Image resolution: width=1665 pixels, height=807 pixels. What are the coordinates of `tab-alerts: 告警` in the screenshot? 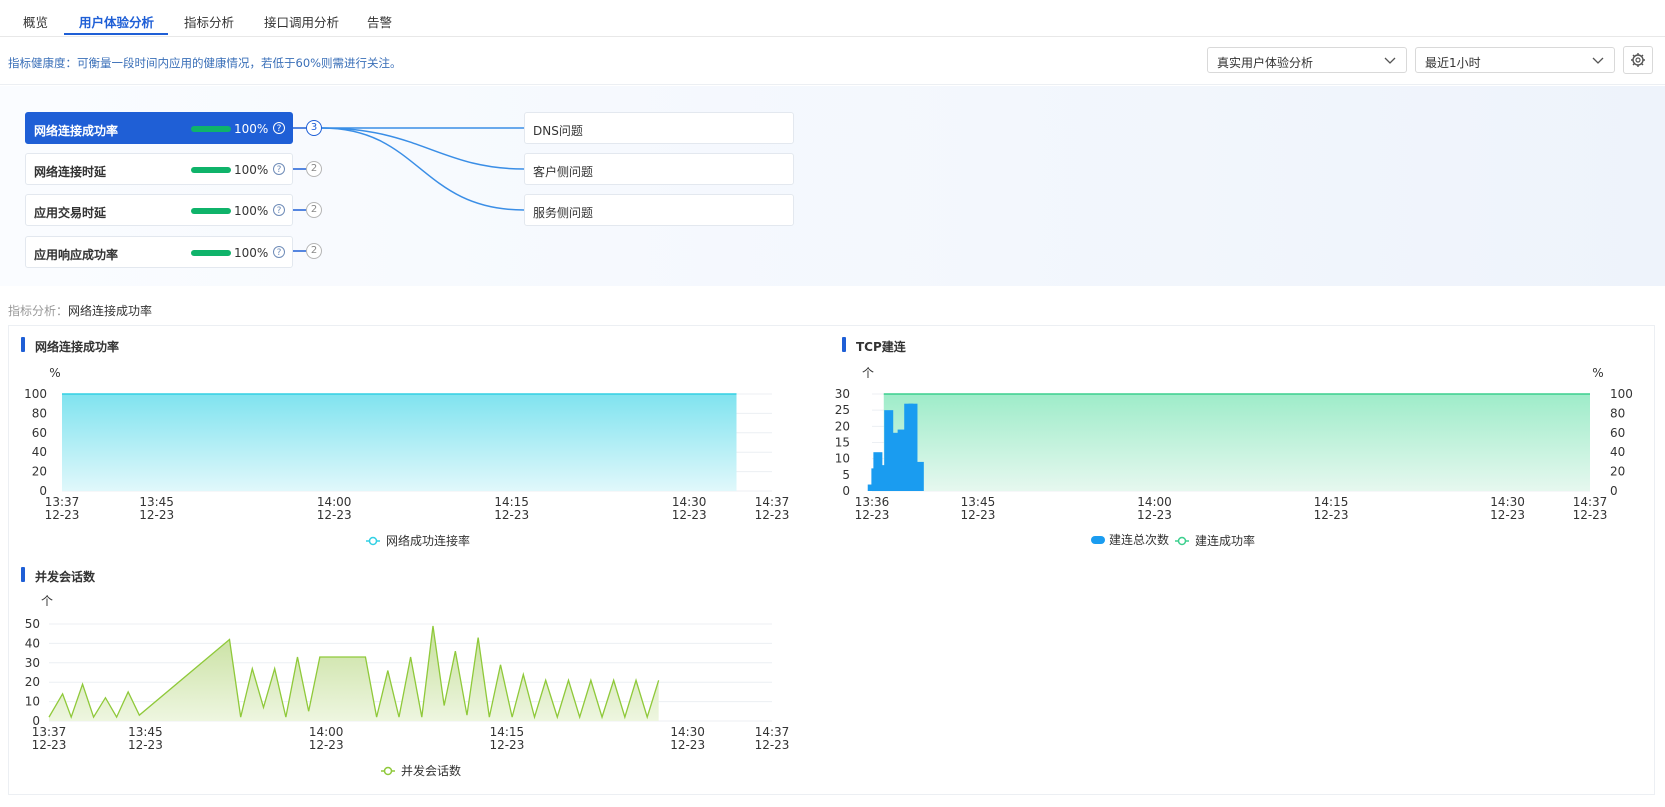 It's located at (380, 22).